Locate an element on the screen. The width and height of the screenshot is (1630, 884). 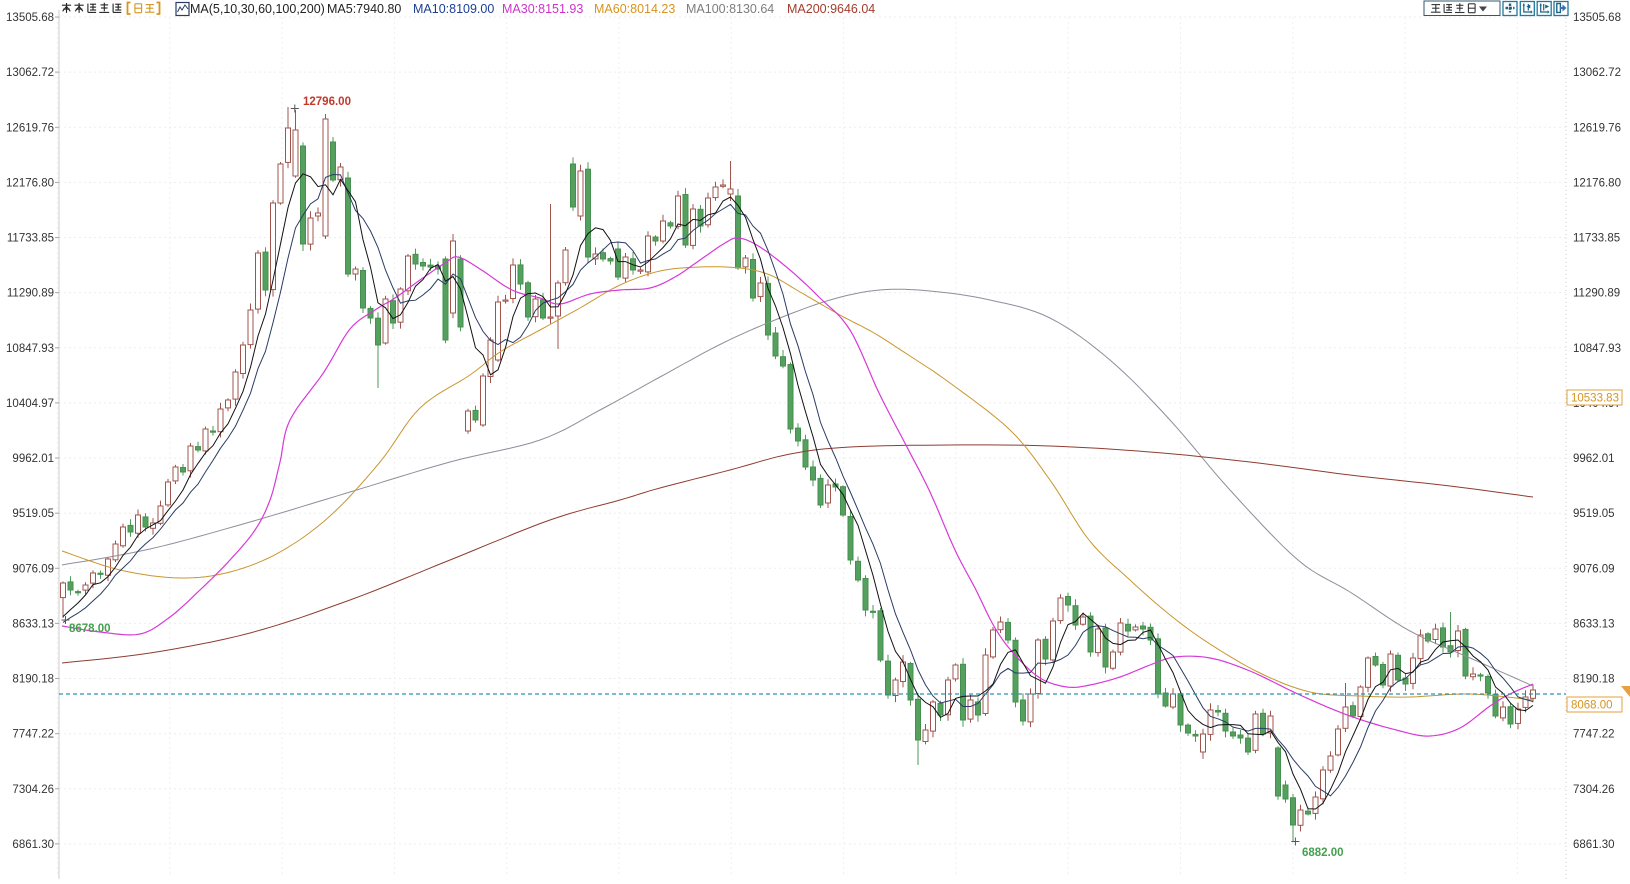
svg-text: 10533.83 is located at coordinates (1595, 399).